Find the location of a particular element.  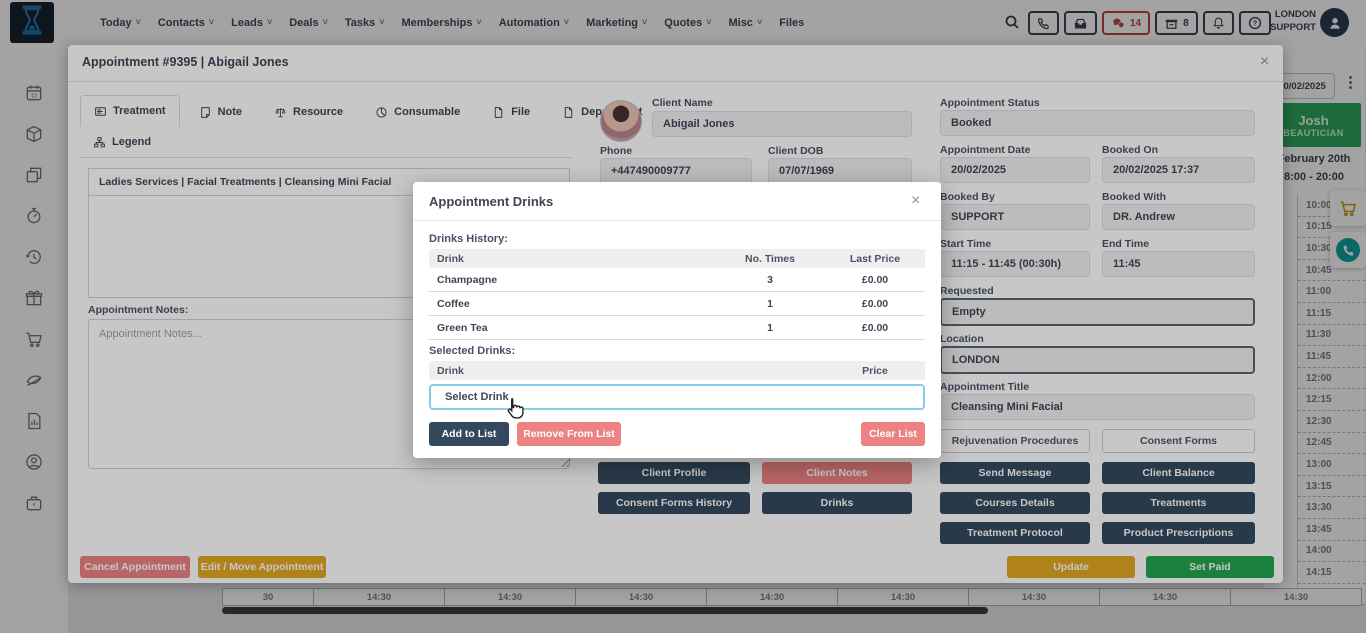

call-button is located at coordinates (1348, 250).